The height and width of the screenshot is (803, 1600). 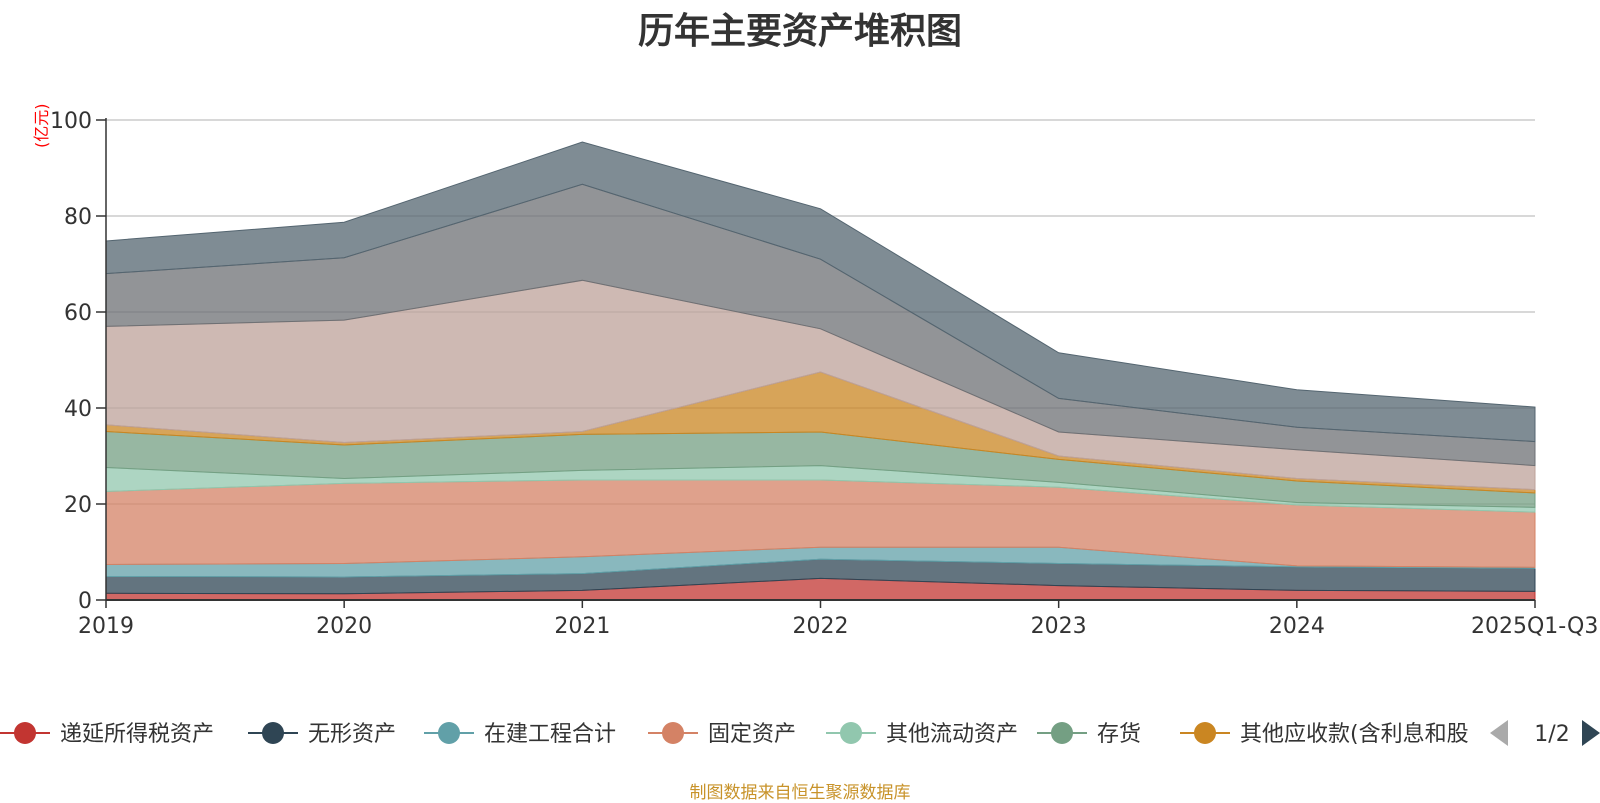 I want to click on legend-next-arrow-icon, so click(x=1591, y=733).